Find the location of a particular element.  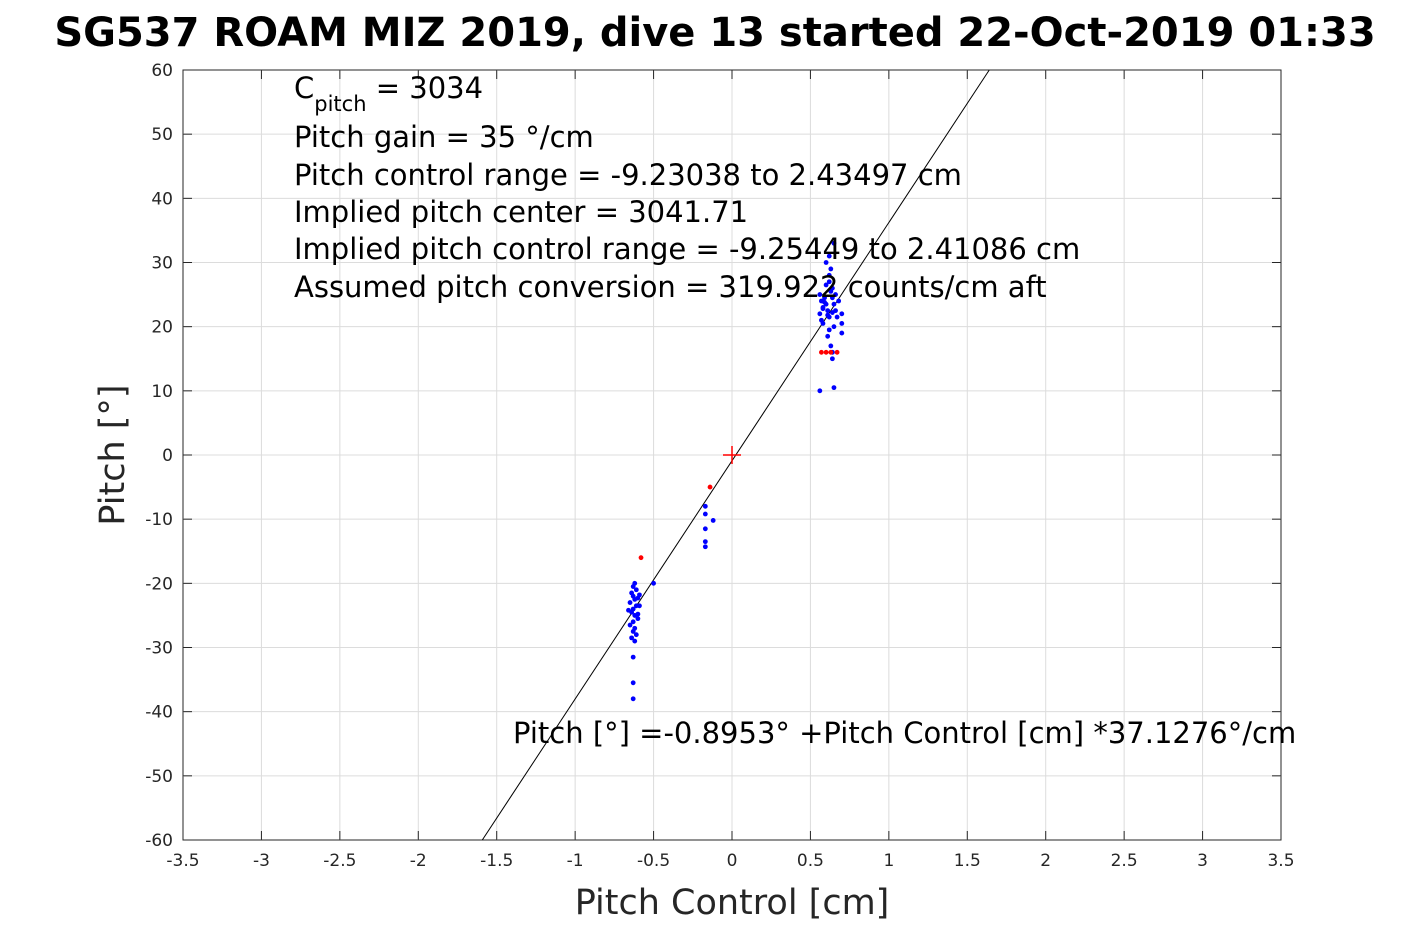

annotation-c-pitch: Cpitch = 3034 is located at coordinates (388, 93).